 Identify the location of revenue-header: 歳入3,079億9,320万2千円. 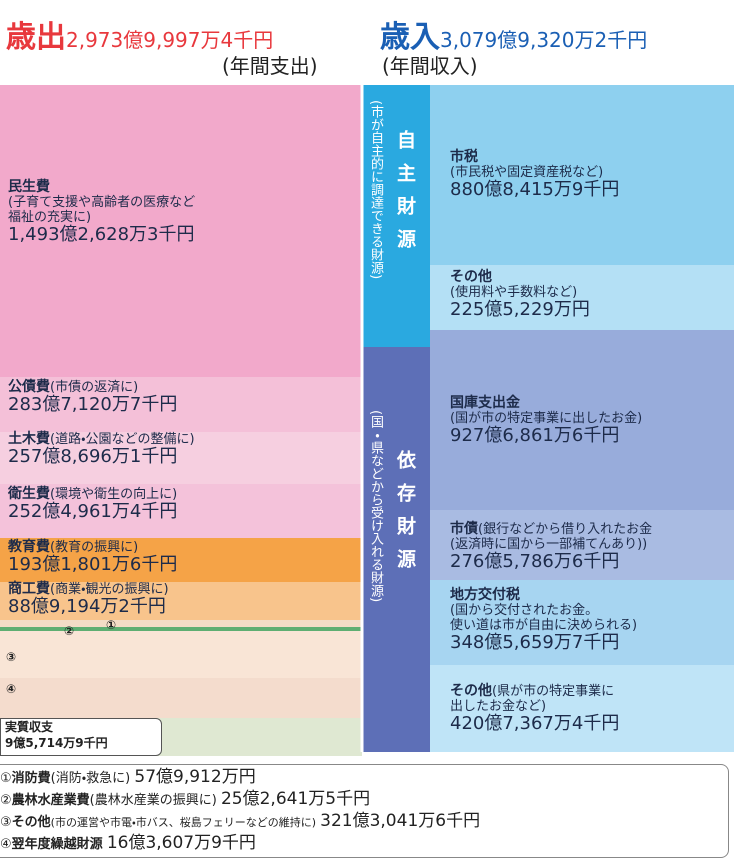
(513, 34).